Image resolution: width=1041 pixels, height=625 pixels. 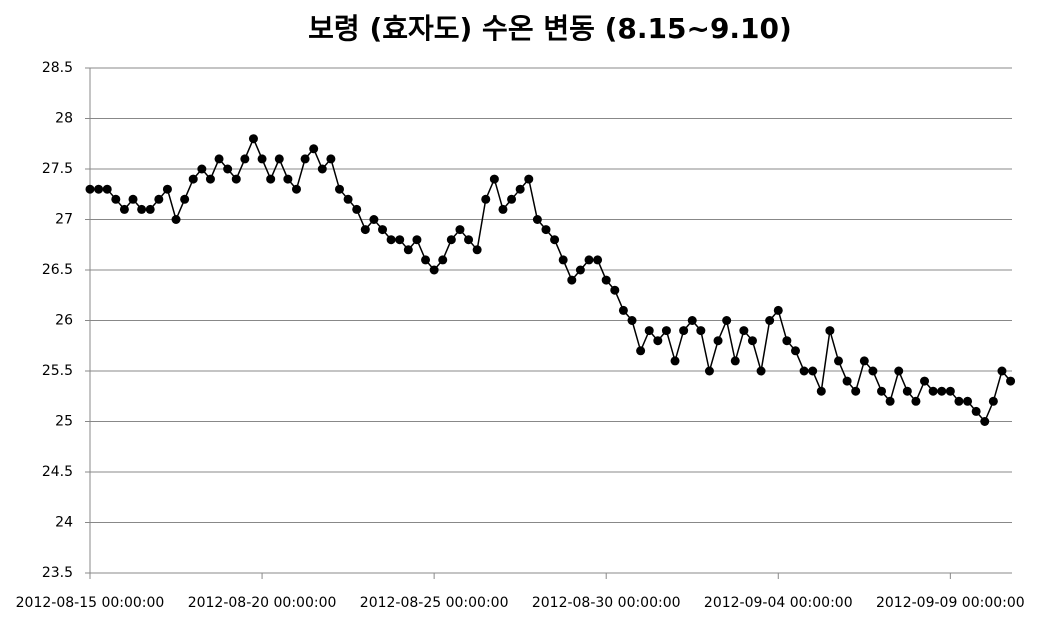 What do you see at coordinates (90, 603) in the screenshot?
I see `x-tick-label: 2012-08-15 00:00:00` at bounding box center [90, 603].